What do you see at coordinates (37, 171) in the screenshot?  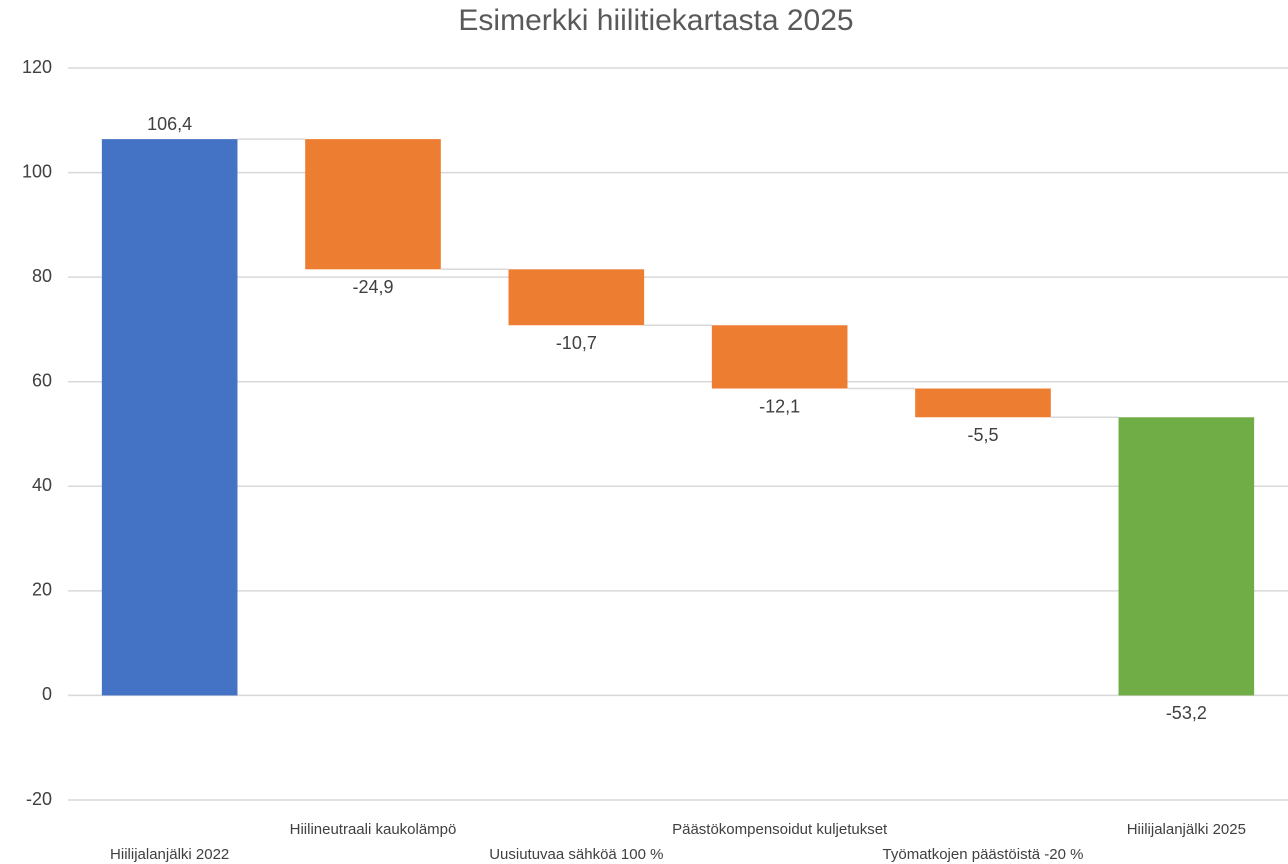 I see `y-tick-label: 100` at bounding box center [37, 171].